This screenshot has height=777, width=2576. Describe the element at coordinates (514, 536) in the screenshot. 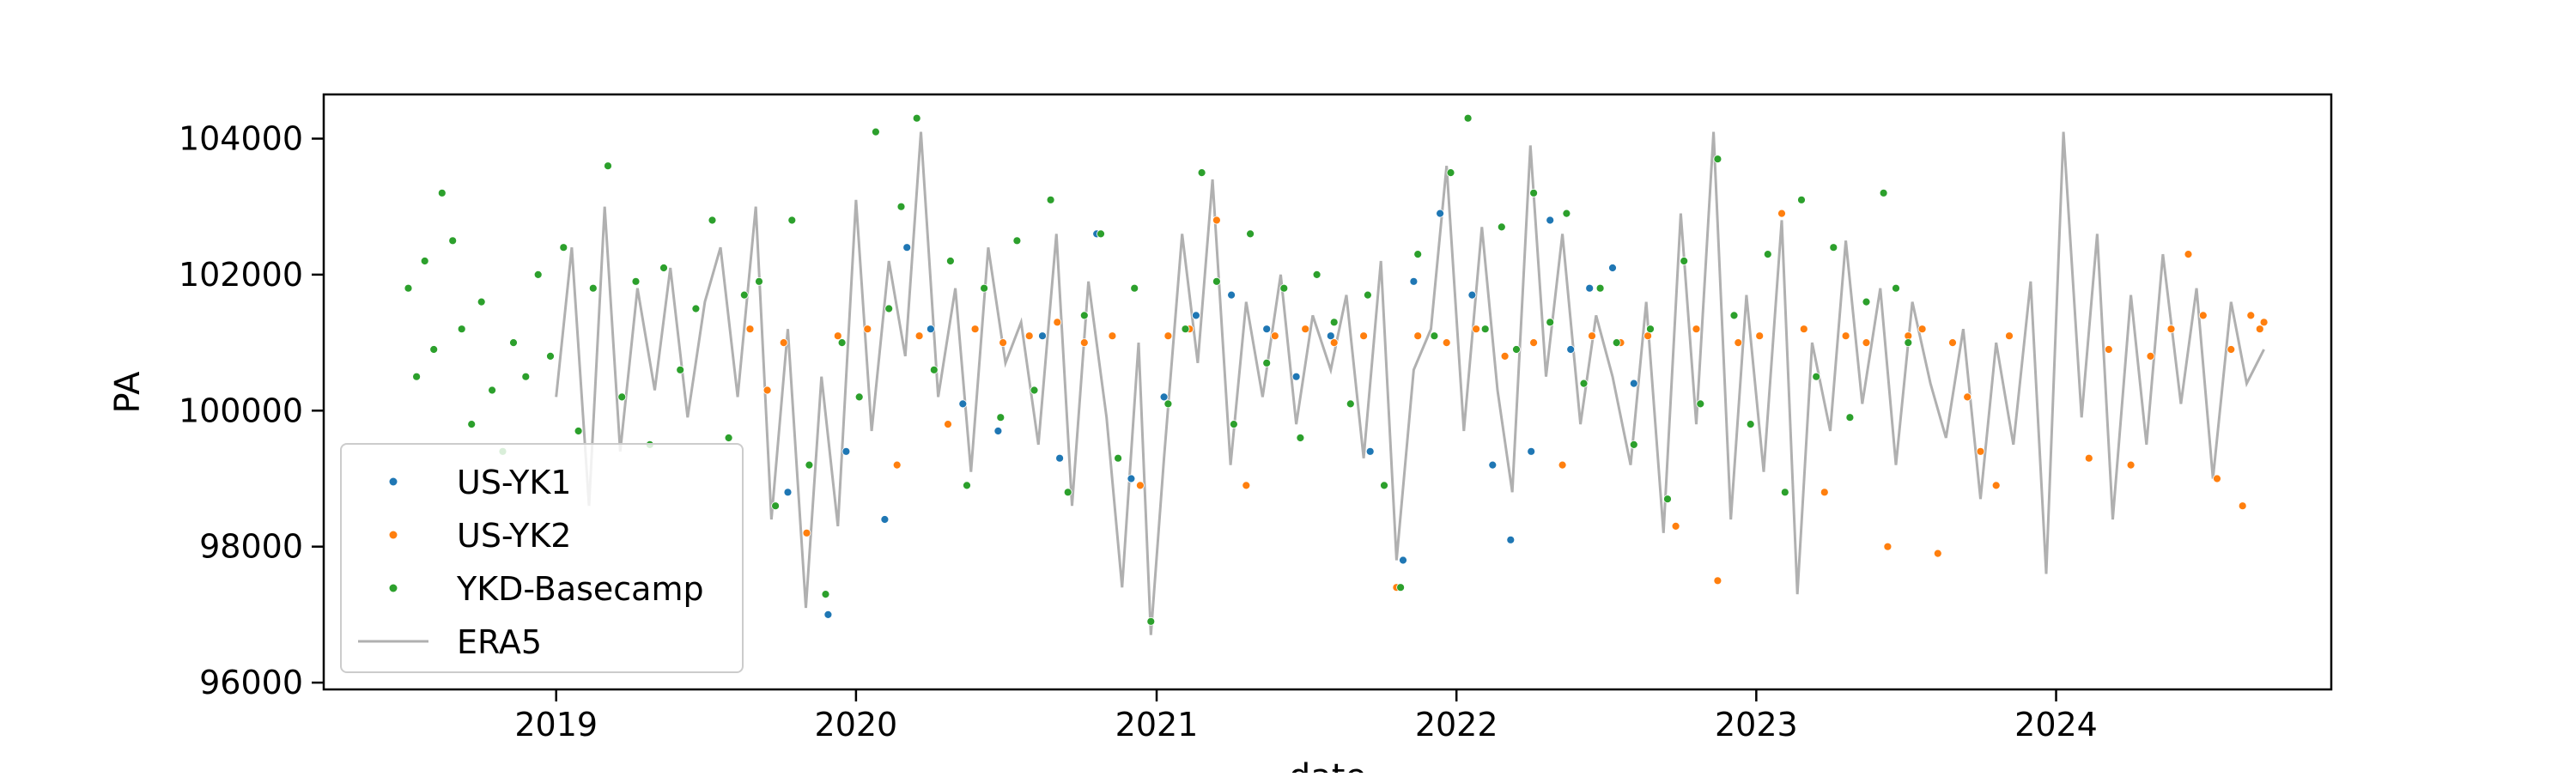

I see `legend-label: US-YK2` at that location.